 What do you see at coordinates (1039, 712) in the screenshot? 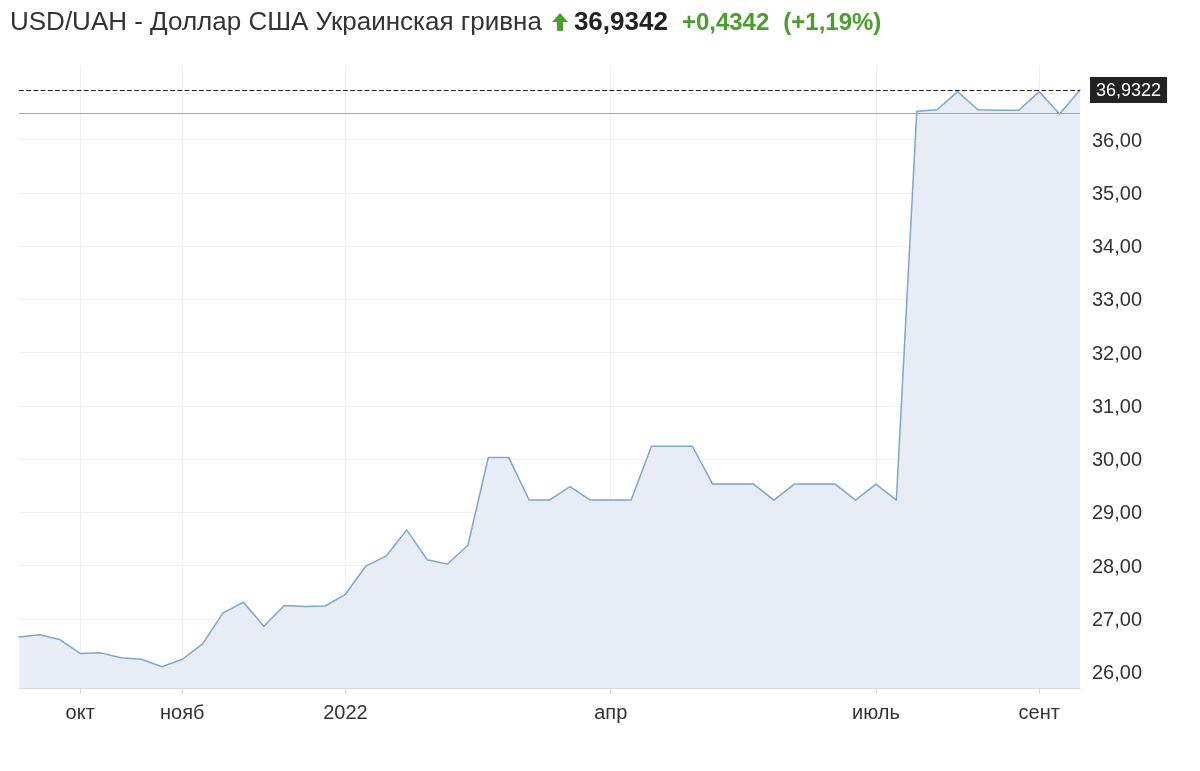
I see `x-tick-label: сент` at bounding box center [1039, 712].